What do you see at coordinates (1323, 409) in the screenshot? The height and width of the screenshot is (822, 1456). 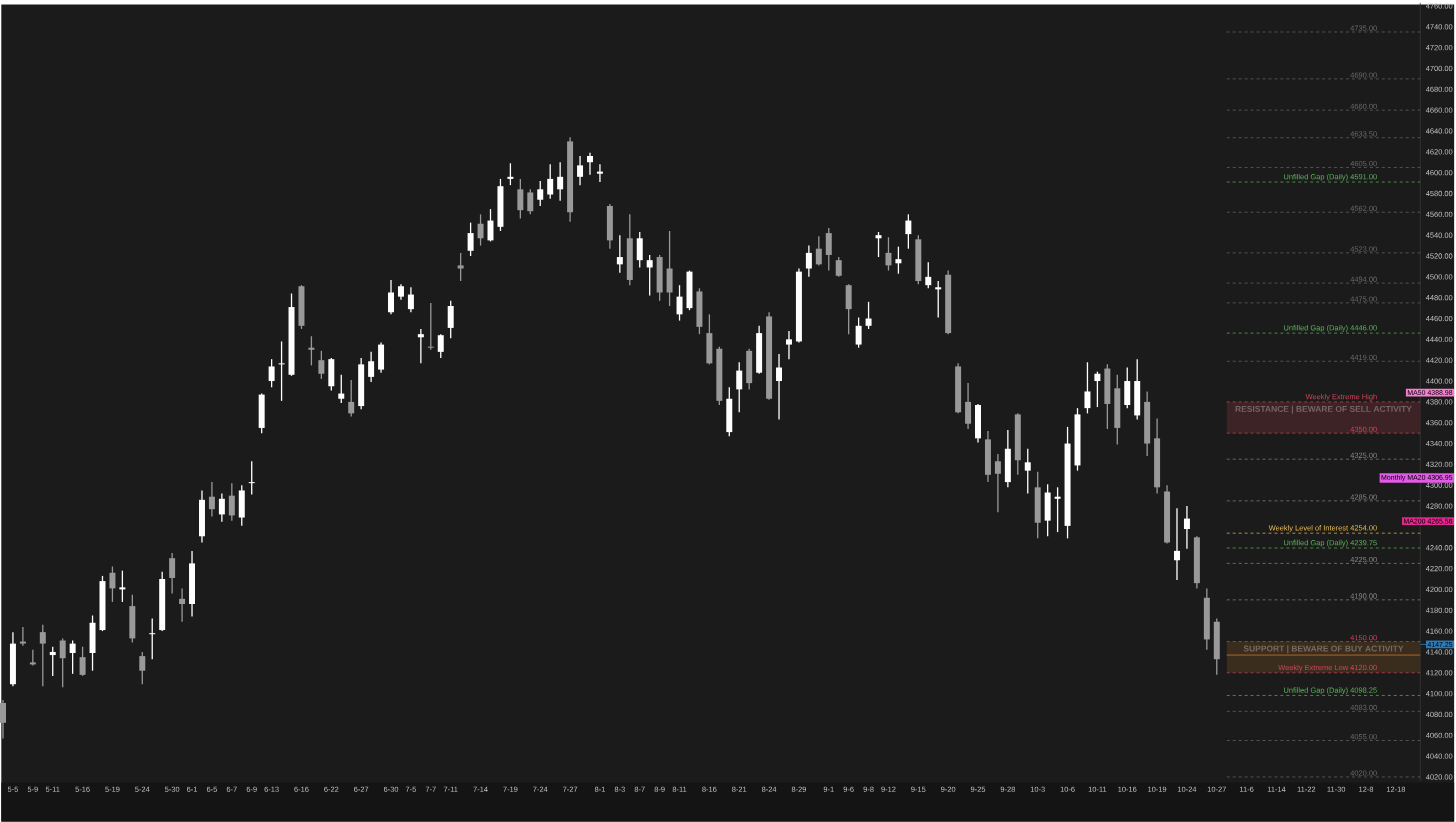 I see `band-label: RESISTANCE | BEWARE OF SELL ACTIVITY` at bounding box center [1323, 409].